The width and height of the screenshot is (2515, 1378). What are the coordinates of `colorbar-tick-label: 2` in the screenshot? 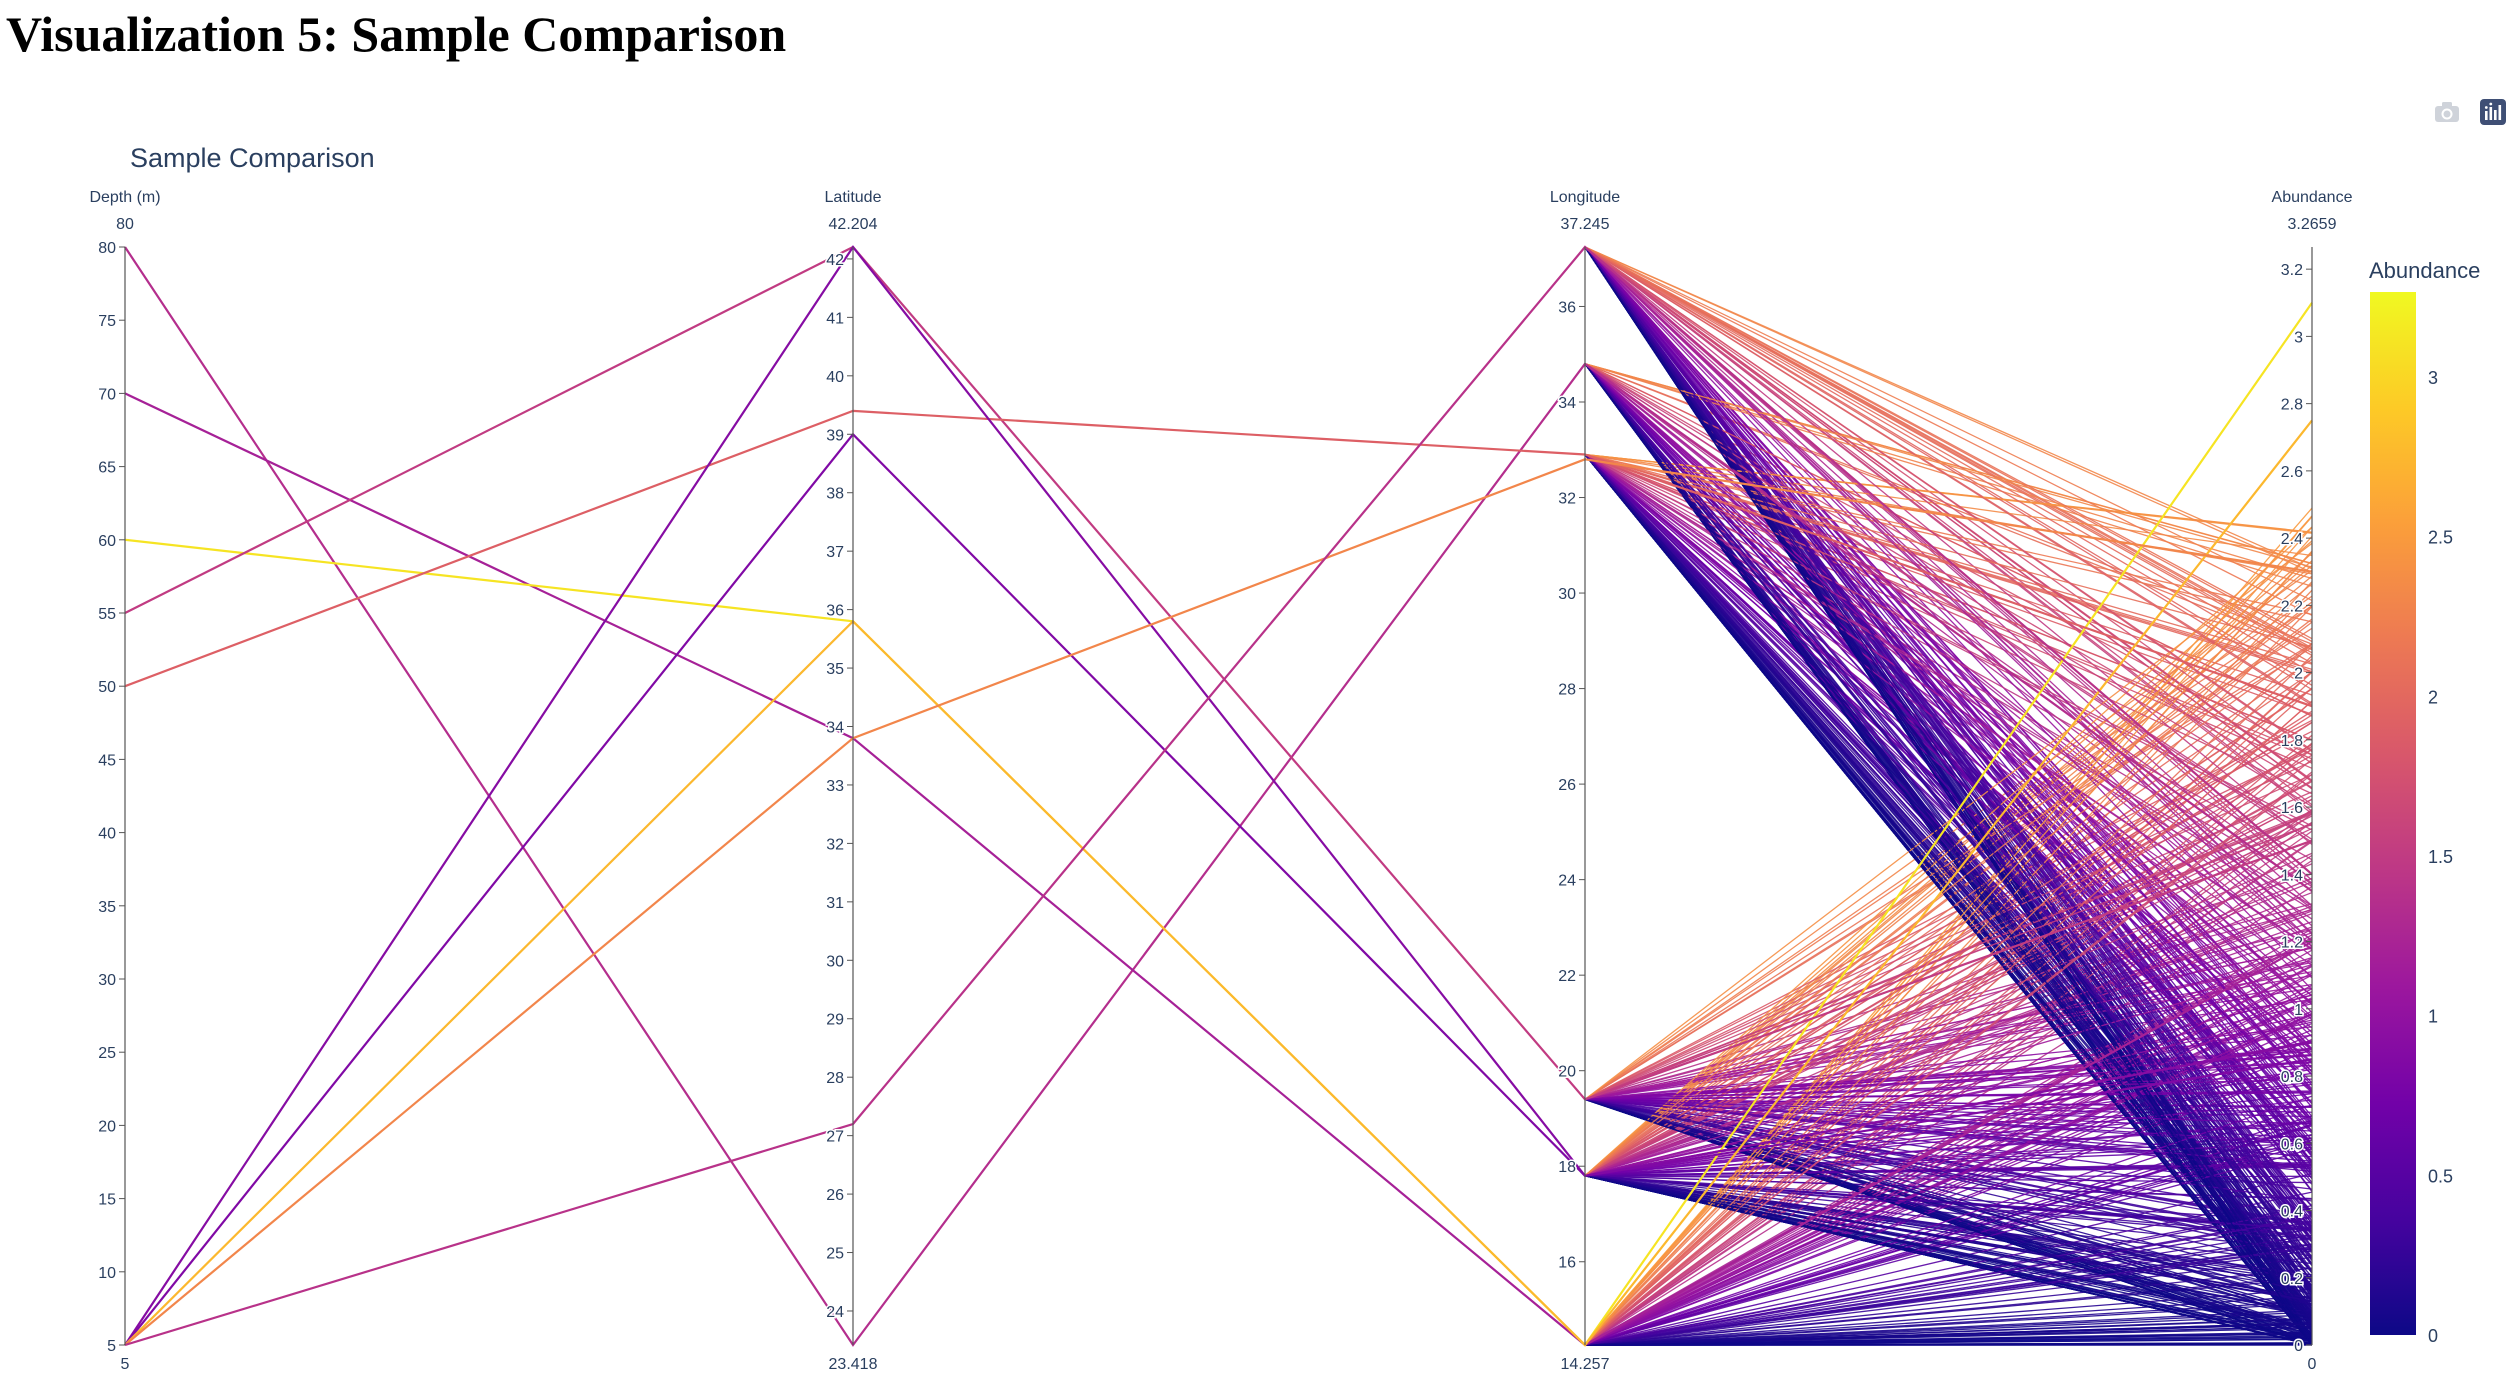 It's located at (2433, 697).